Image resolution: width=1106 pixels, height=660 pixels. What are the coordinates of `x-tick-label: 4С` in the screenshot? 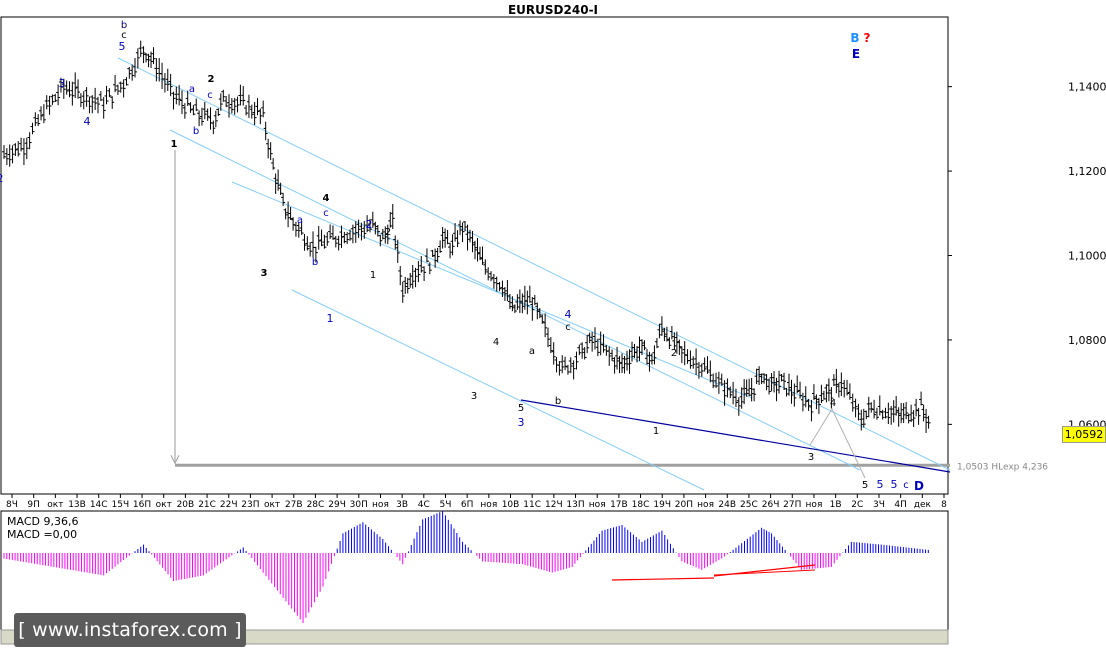 It's located at (424, 505).